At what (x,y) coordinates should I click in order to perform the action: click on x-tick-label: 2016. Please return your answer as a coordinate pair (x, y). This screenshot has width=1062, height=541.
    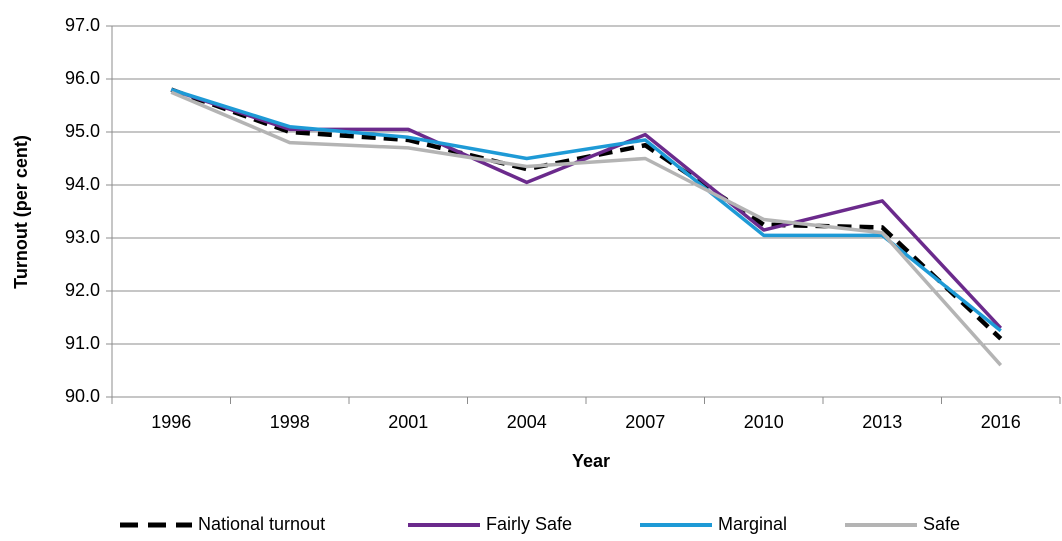
    Looking at the image, I should click on (1001, 422).